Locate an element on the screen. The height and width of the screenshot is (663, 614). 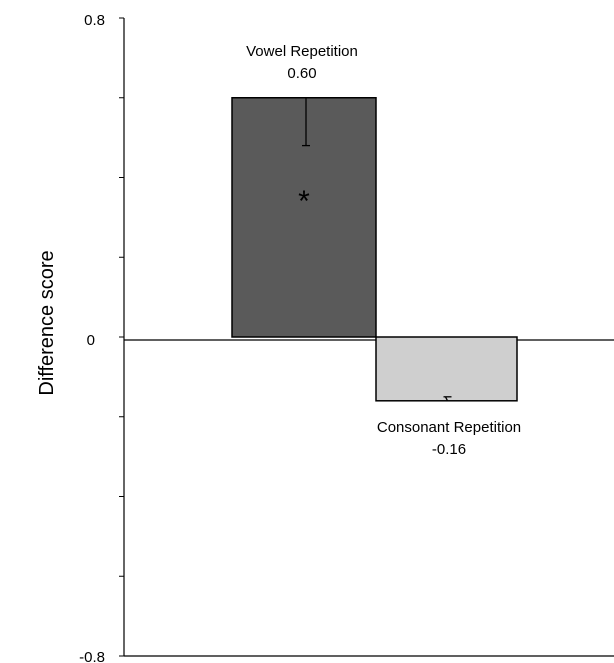
y-tick-label-bottom: -0.8 is located at coordinates (92, 656).